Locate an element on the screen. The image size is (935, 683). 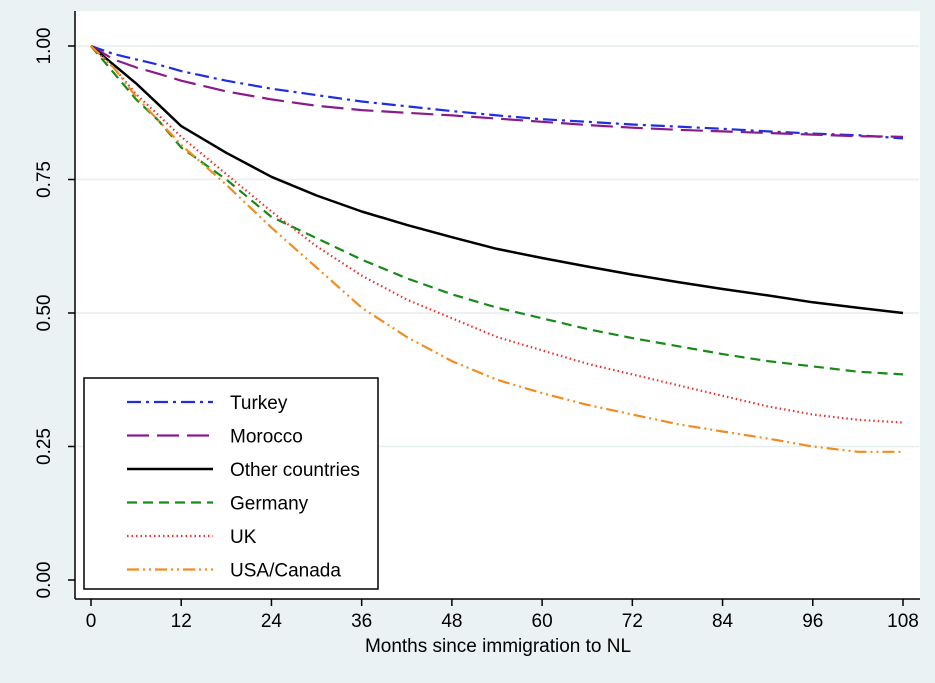
x-tick-label: 72 is located at coordinates (632, 621).